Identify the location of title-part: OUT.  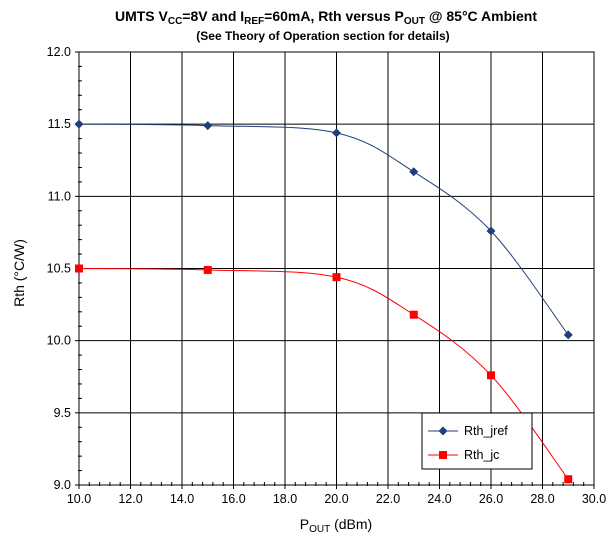
(414, 21).